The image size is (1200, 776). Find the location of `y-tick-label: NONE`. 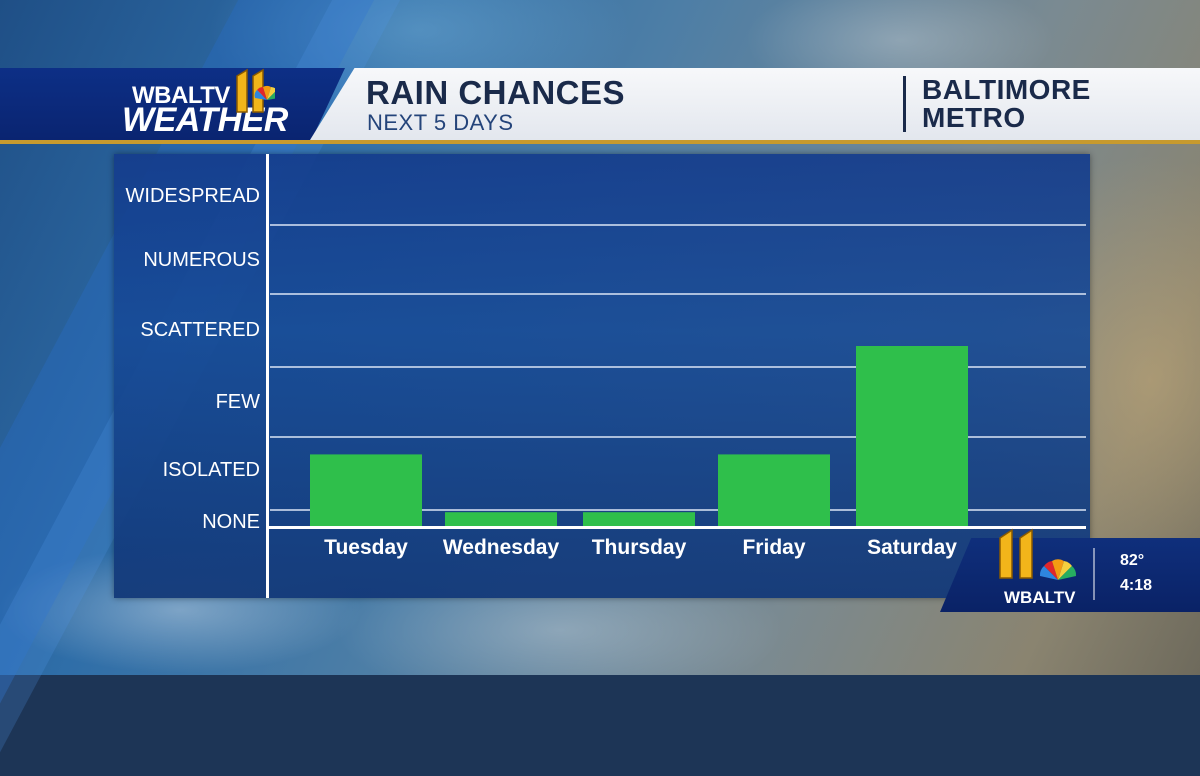

y-tick-label: NONE is located at coordinates (231, 522).